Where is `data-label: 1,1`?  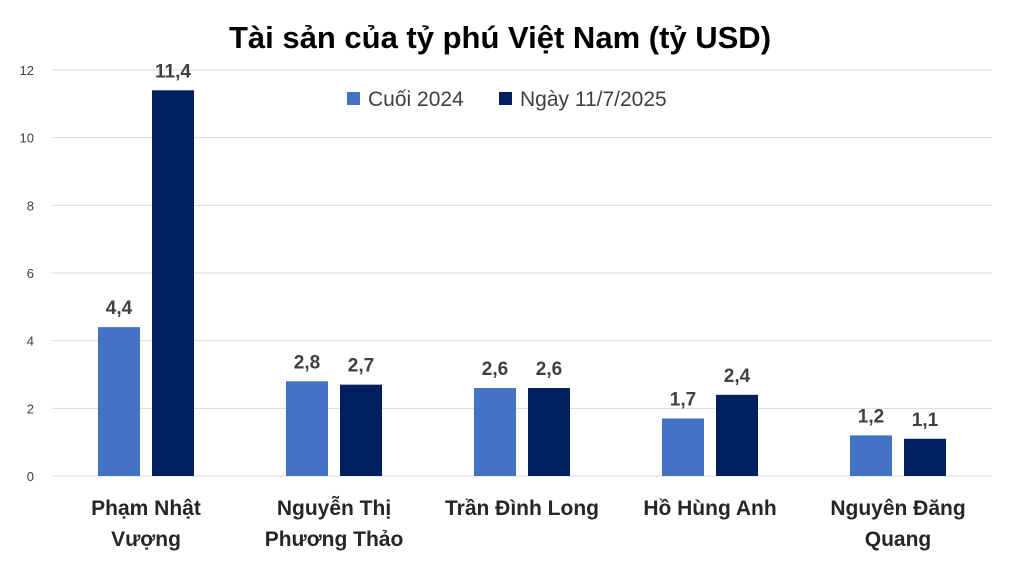 data-label: 1,1 is located at coordinates (925, 420).